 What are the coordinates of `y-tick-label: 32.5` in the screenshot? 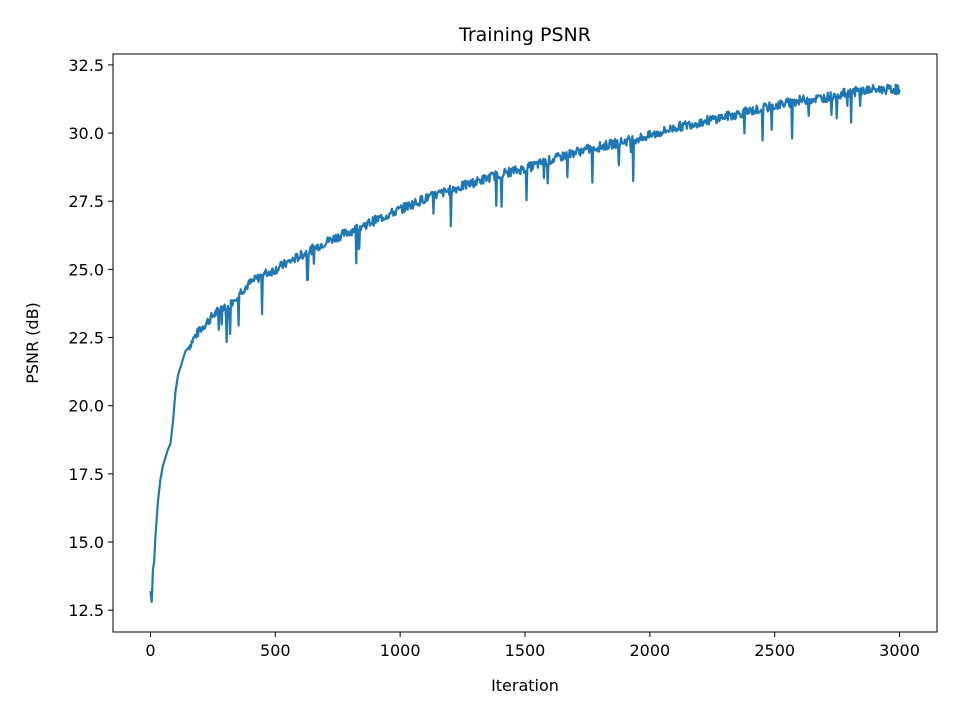 It's located at (86, 65).